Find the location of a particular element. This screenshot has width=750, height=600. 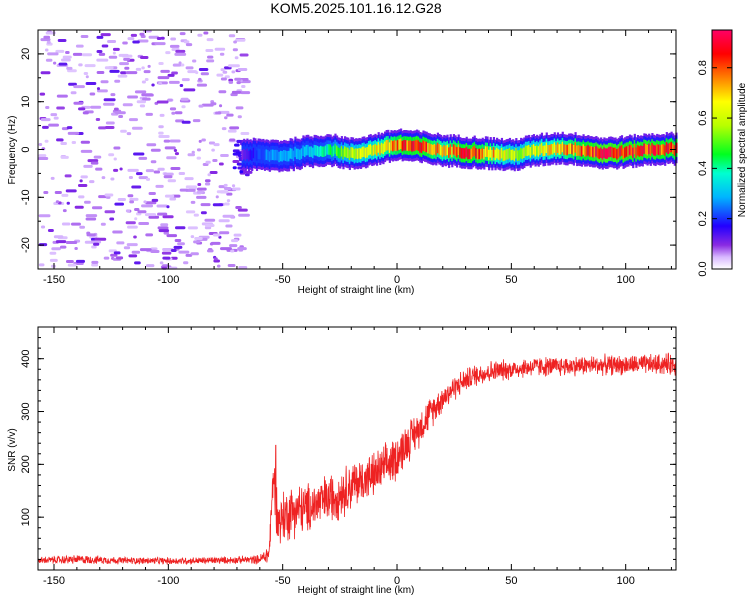

spectrogram-y-tick-label: 20 is located at coordinates (26, 54).